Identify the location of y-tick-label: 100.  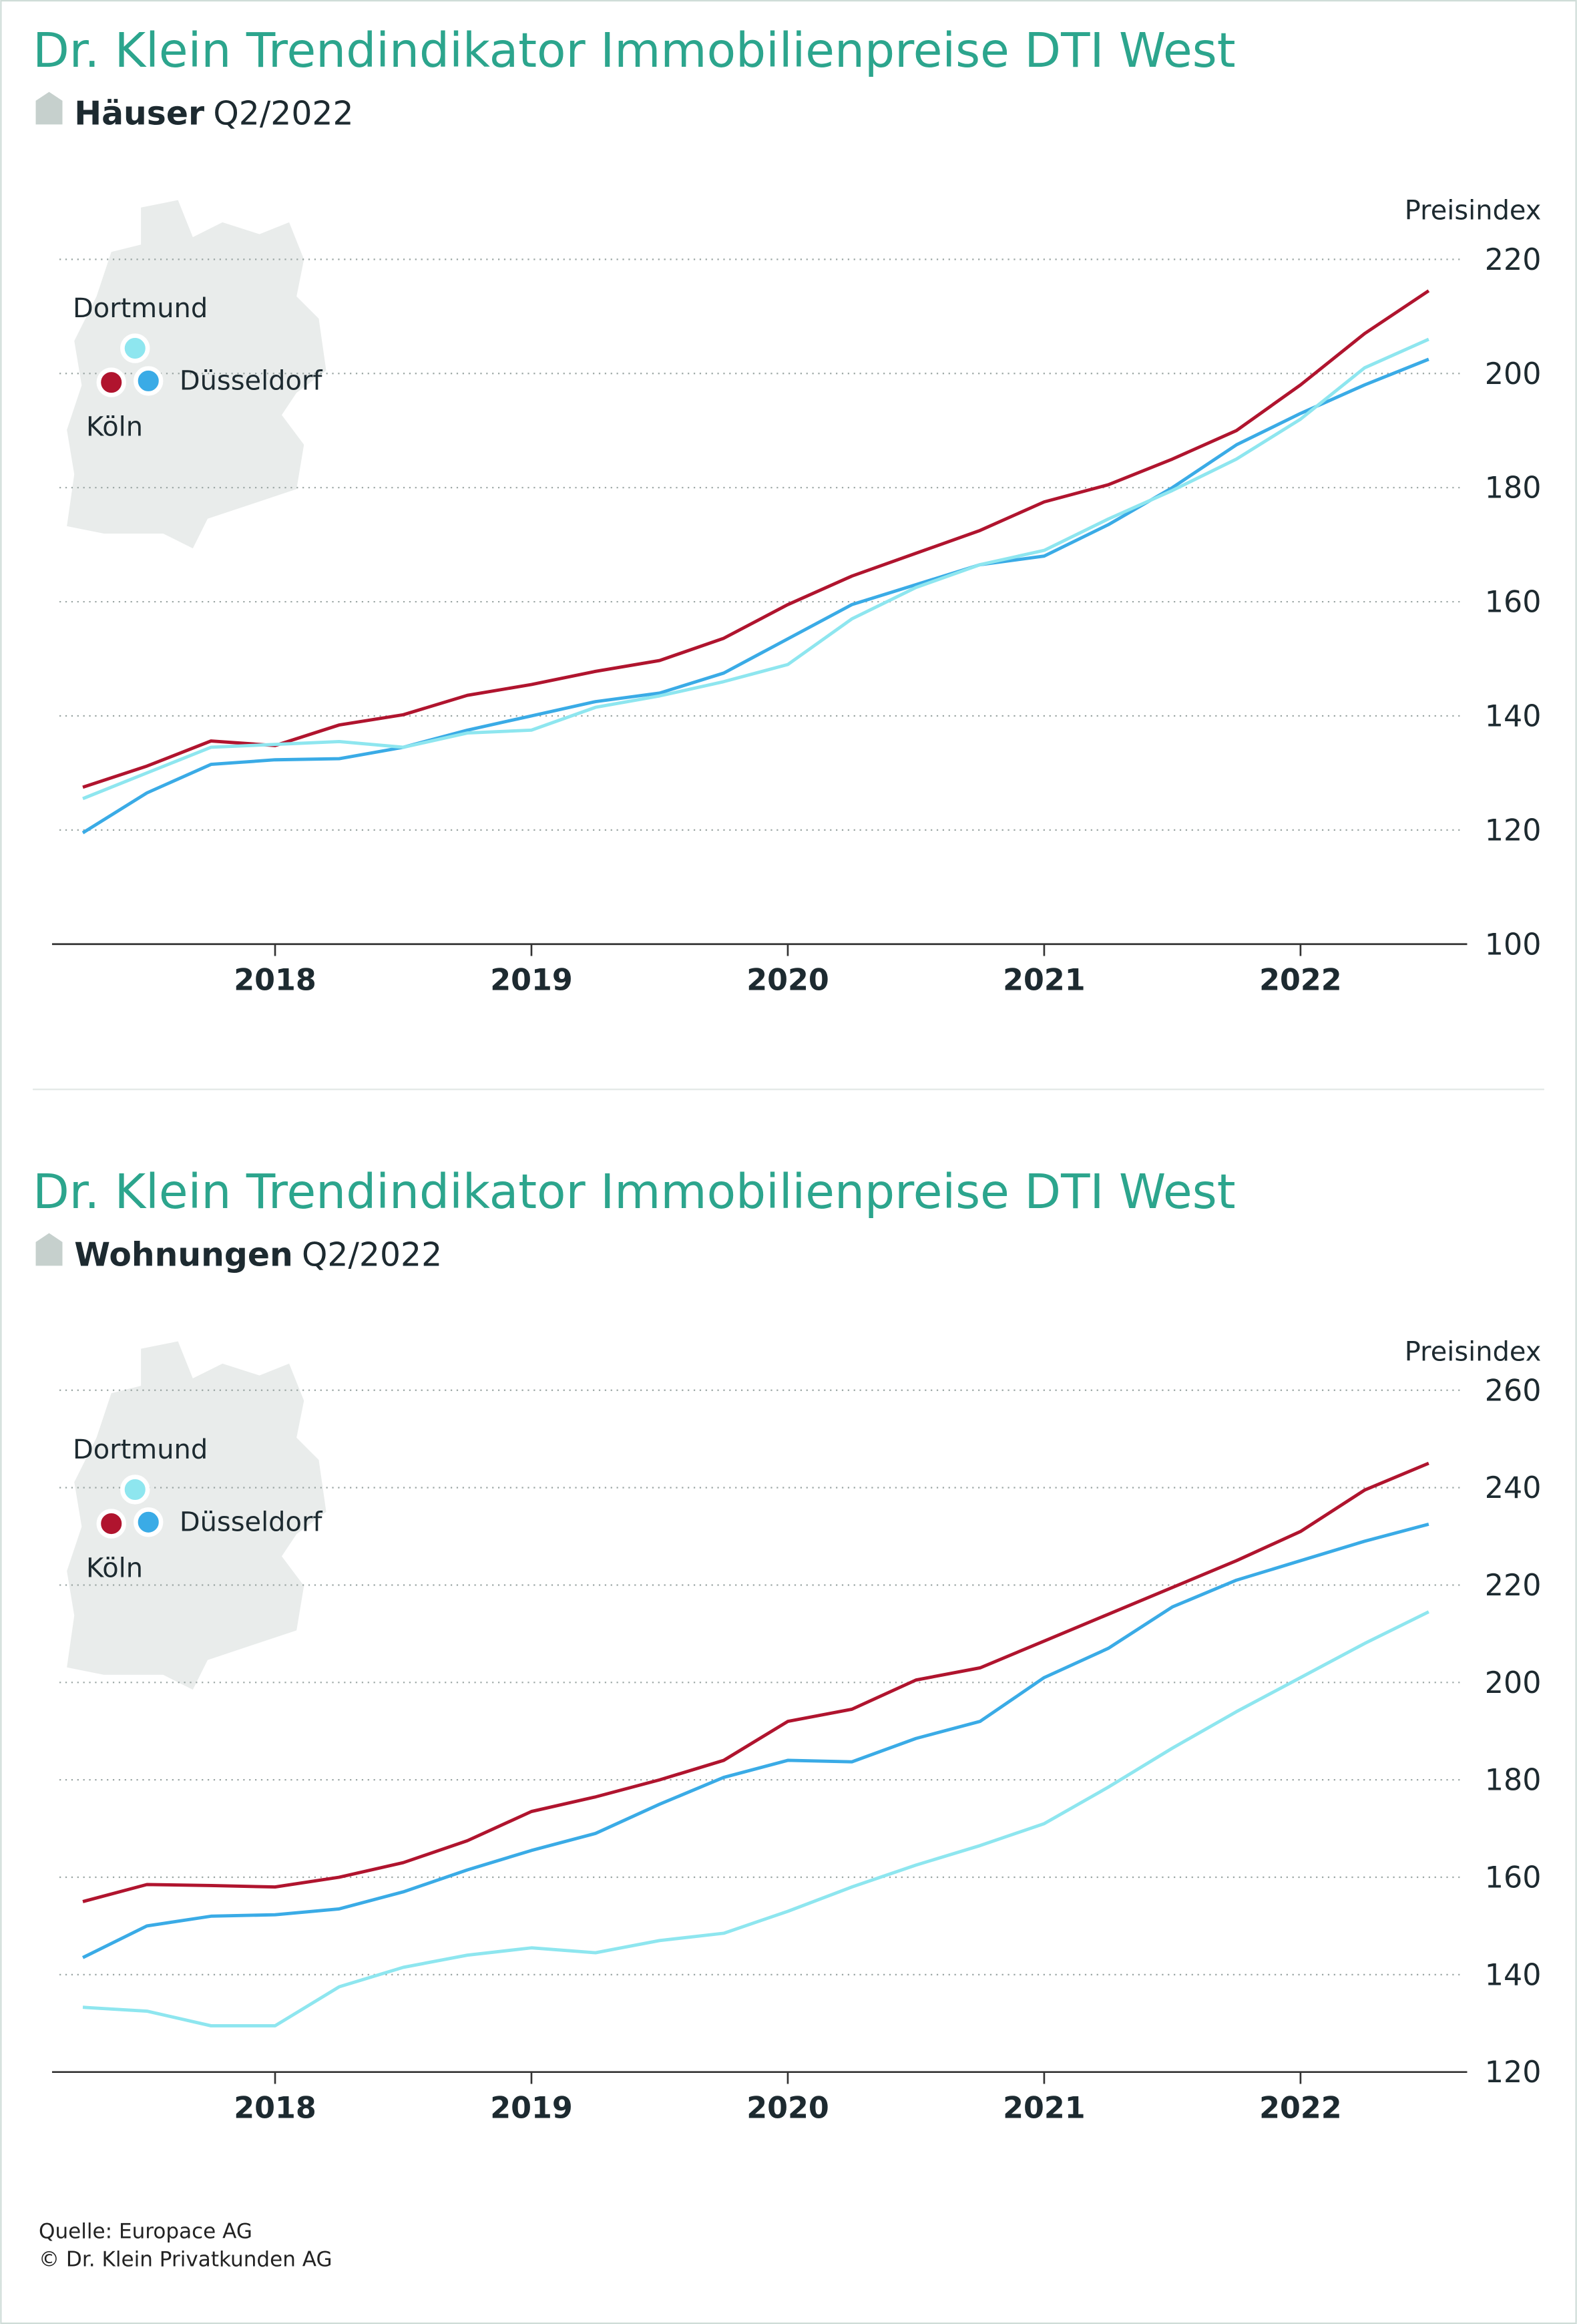
(1513, 945).